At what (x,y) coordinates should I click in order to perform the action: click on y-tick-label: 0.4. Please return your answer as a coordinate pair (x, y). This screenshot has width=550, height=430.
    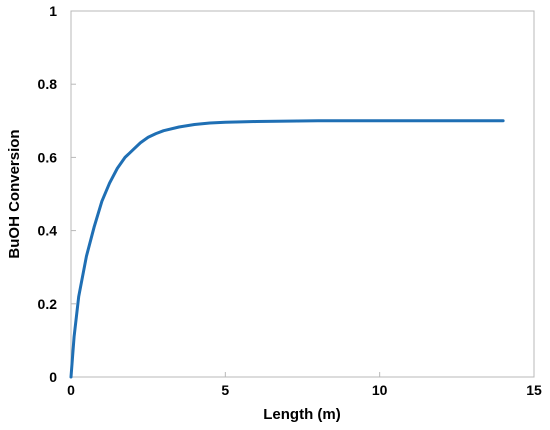
    Looking at the image, I should click on (48, 231).